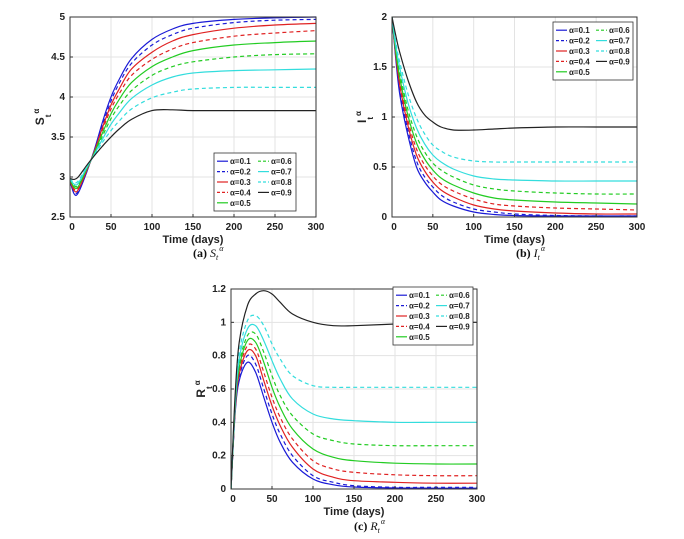 Image resolution: width=684 pixels, height=539 pixels. Describe the element at coordinates (219, 422) in the screenshot. I see `y-tick-label: 0.4` at that location.